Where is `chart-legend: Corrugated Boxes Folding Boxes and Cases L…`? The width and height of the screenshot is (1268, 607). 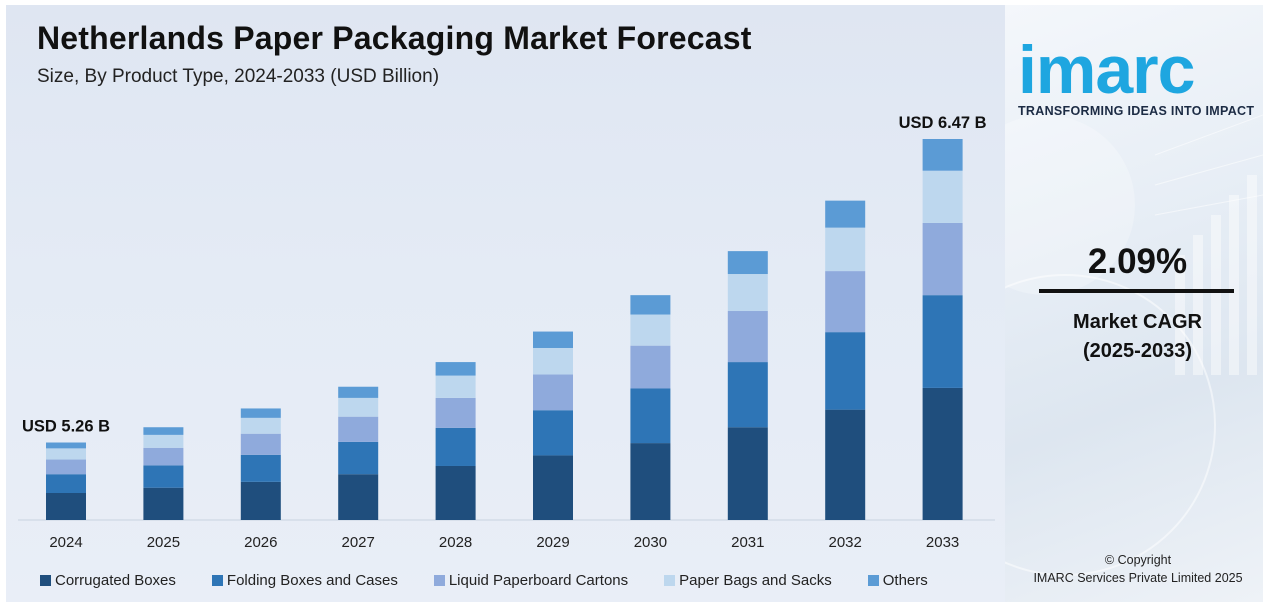 chart-legend: Corrugated Boxes Folding Boxes and Cases L… is located at coordinates (502, 580).